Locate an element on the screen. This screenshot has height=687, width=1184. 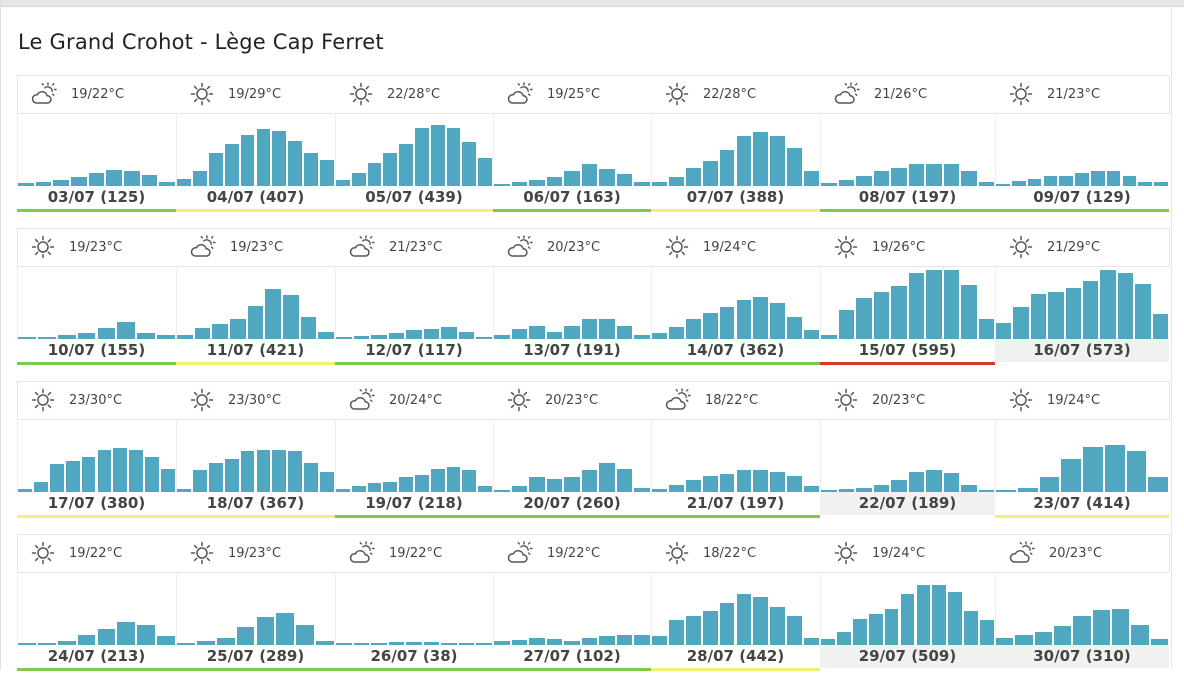
day-label: 07/07 (388) is located at coordinates (735, 197).